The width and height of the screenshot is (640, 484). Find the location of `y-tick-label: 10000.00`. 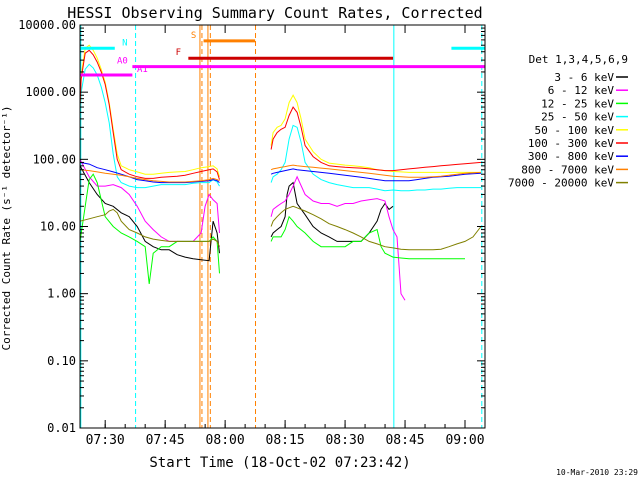

y-tick-label: 10000.00 is located at coordinates (47, 25).